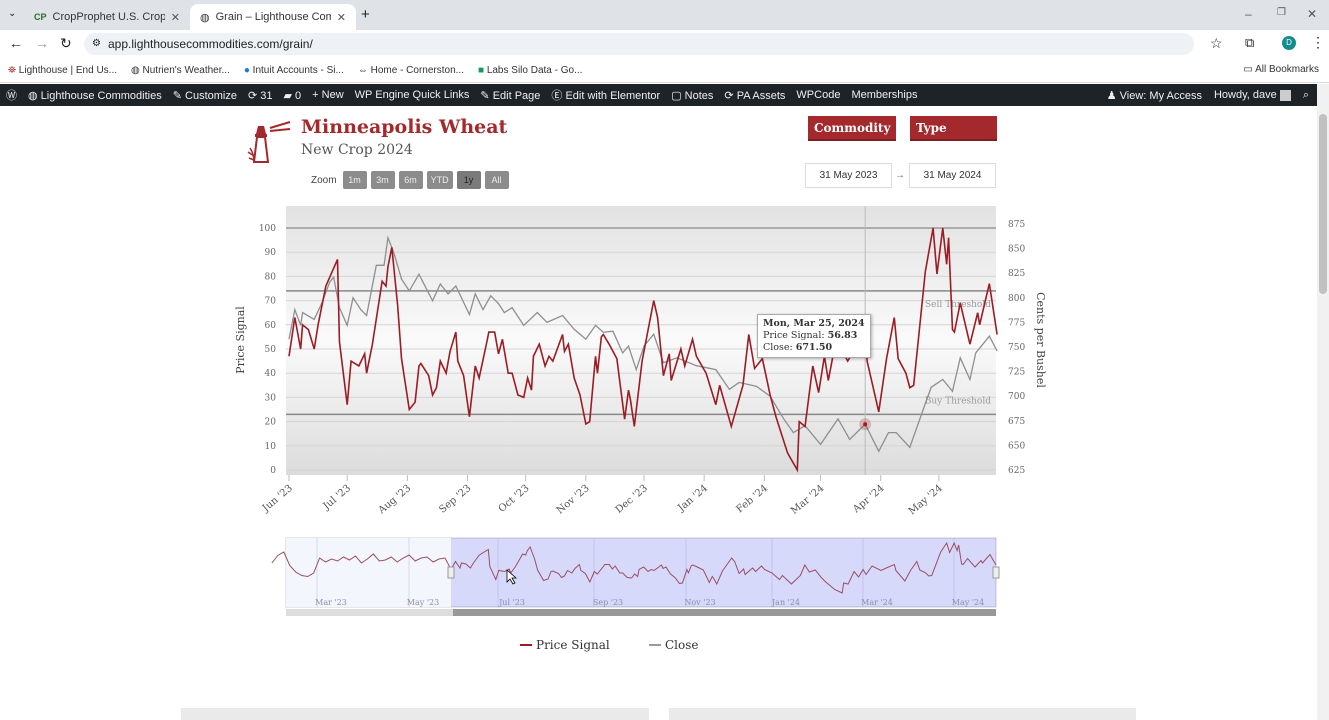 This screenshot has width=1329, height=720. Describe the element at coordinates (818, 95) in the screenshot. I see `wp-wpcode: WPCode` at that location.